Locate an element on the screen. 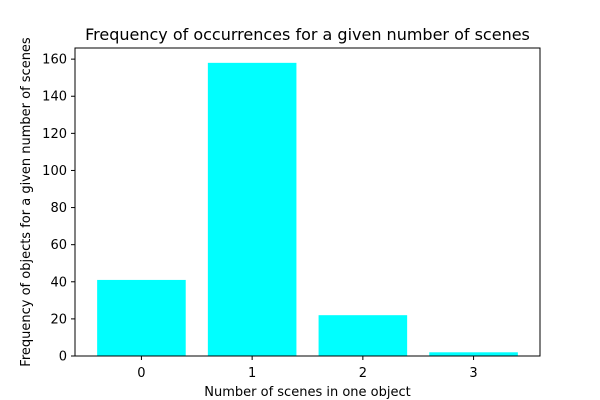  y-tick-label: 40 is located at coordinates (58, 282).